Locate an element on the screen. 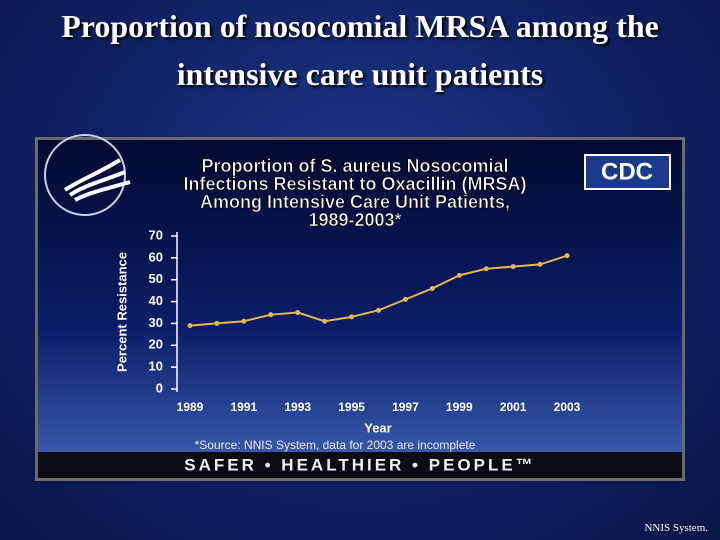 This screenshot has width=720, height=540. x-tick-label: 1995 is located at coordinates (351, 407).